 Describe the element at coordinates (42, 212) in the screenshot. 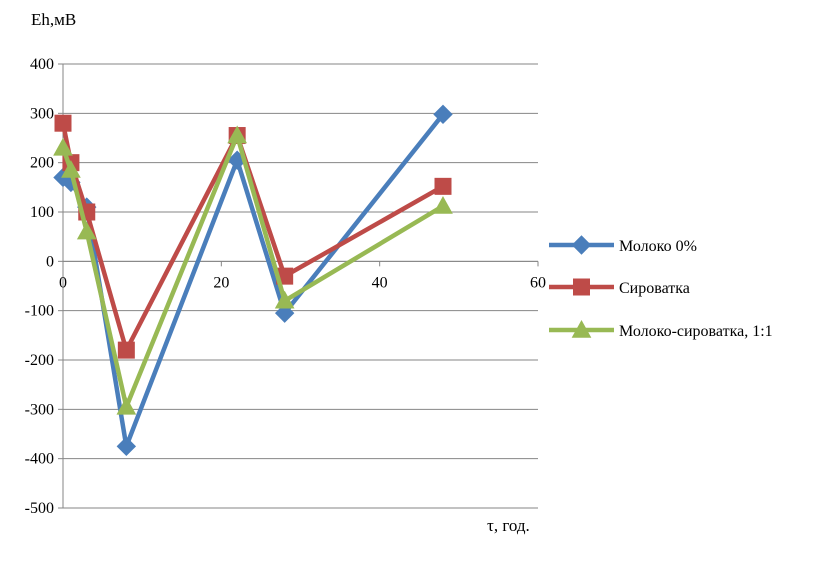

I see `y-tick-label: 100` at that location.